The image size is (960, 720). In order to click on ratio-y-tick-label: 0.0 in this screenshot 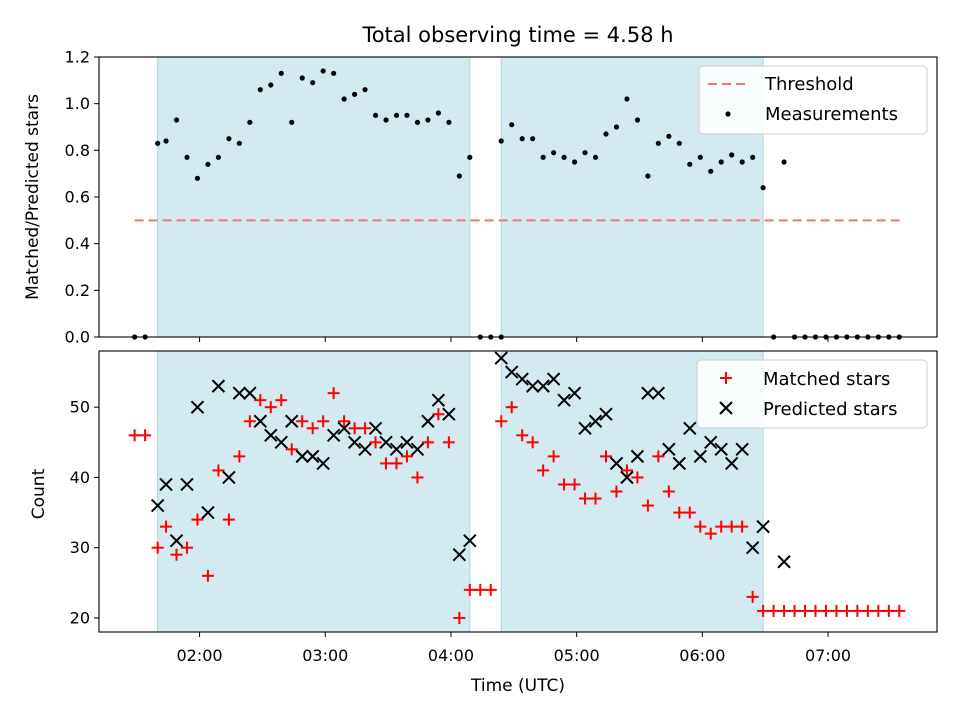, I will do `click(77, 337)`.